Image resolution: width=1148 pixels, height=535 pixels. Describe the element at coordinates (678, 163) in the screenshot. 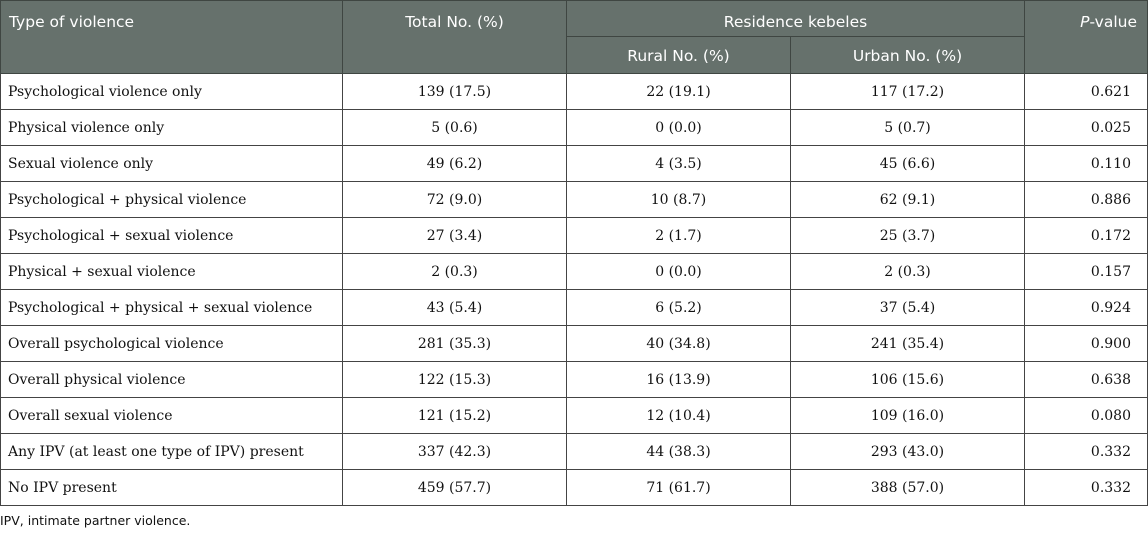

I see `cell-rural: 4 (3.5)` at that location.